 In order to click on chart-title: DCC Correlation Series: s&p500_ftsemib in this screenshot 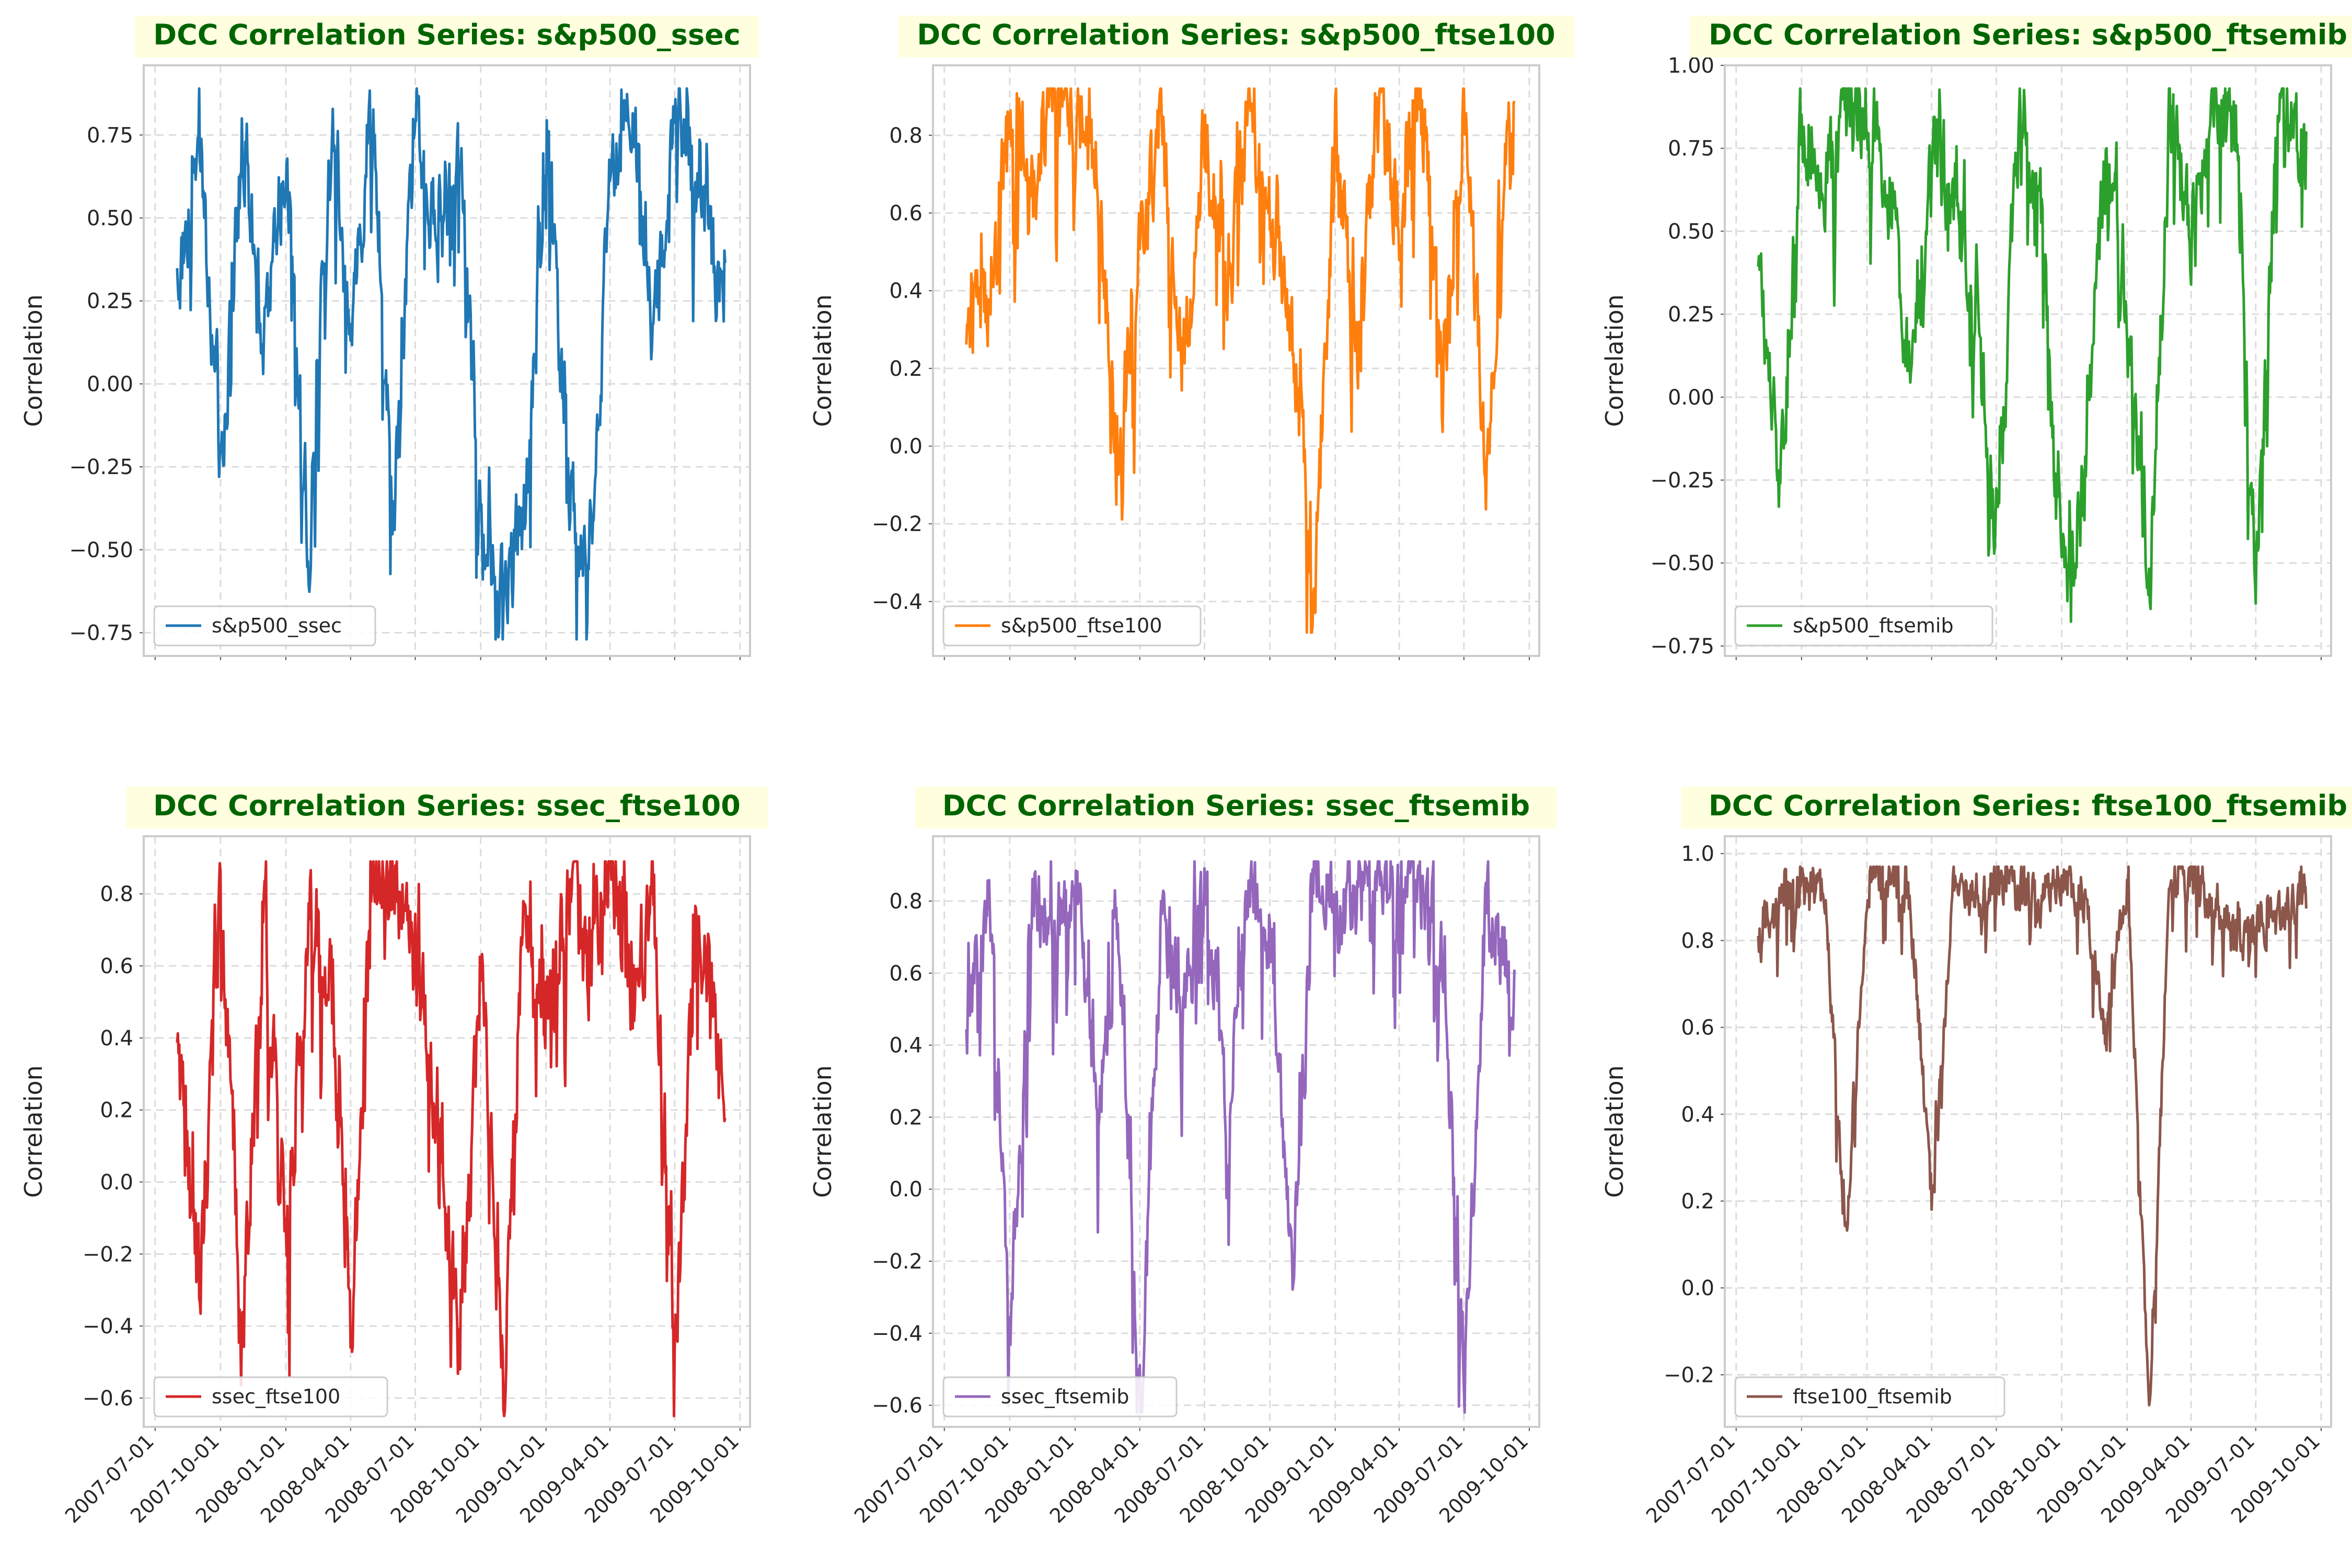, I will do `click(2028, 34)`.